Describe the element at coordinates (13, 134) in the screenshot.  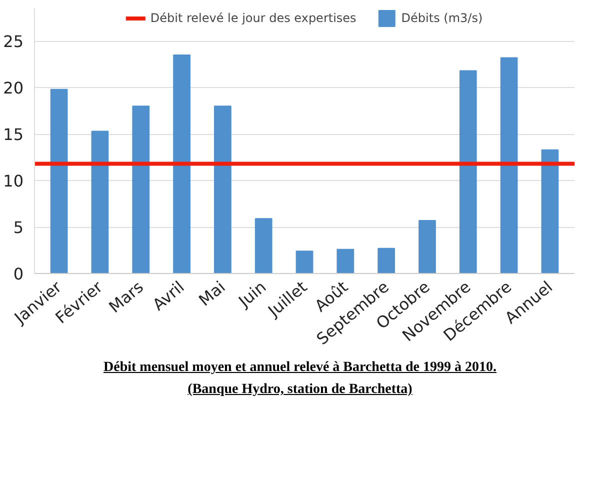
I see `y-tick-label: 15` at that location.